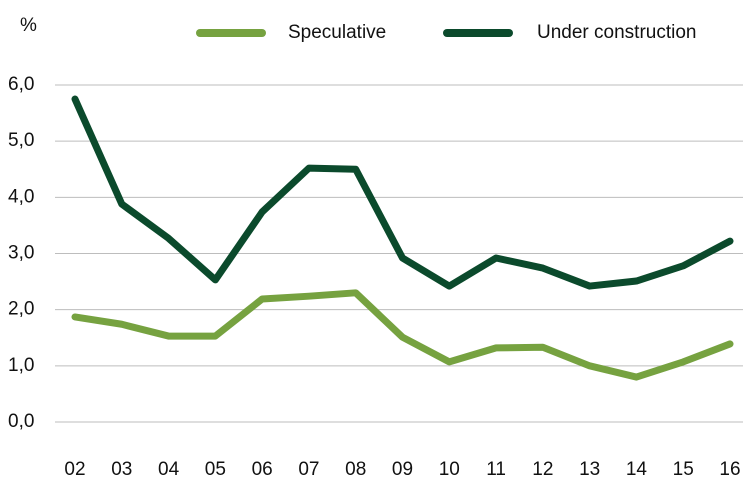 This screenshot has width=743, height=488. Describe the element at coordinates (74, 469) in the screenshot. I see `x-tick-label: 02` at that location.